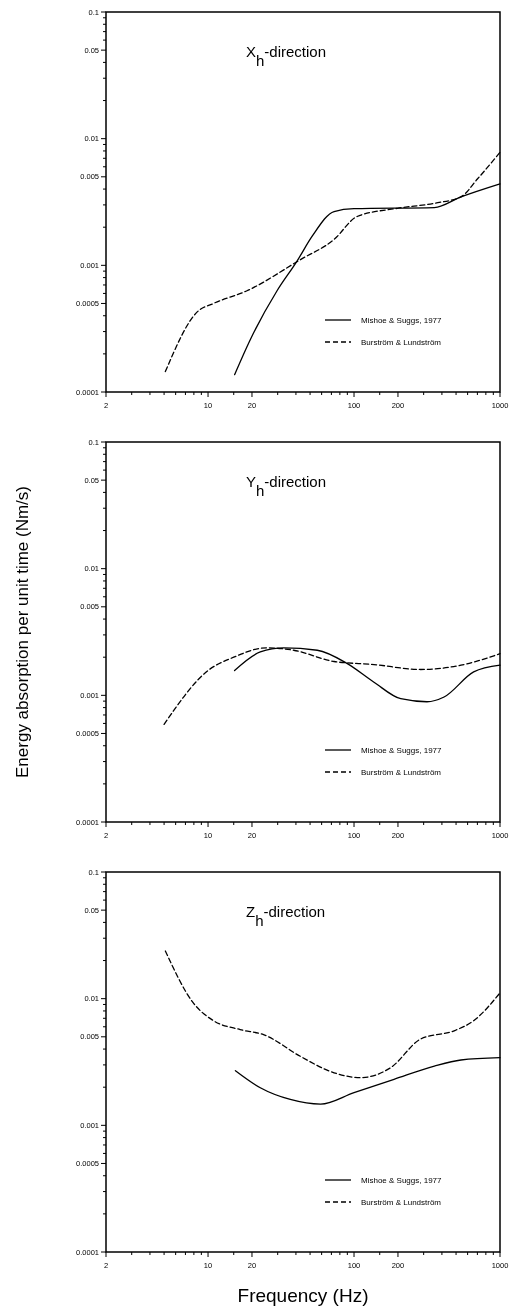 This screenshot has width=512, height=1316. What do you see at coordinates (303, 1295) in the screenshot?
I see `x-axis-title: Frequency (Hz)` at bounding box center [303, 1295].